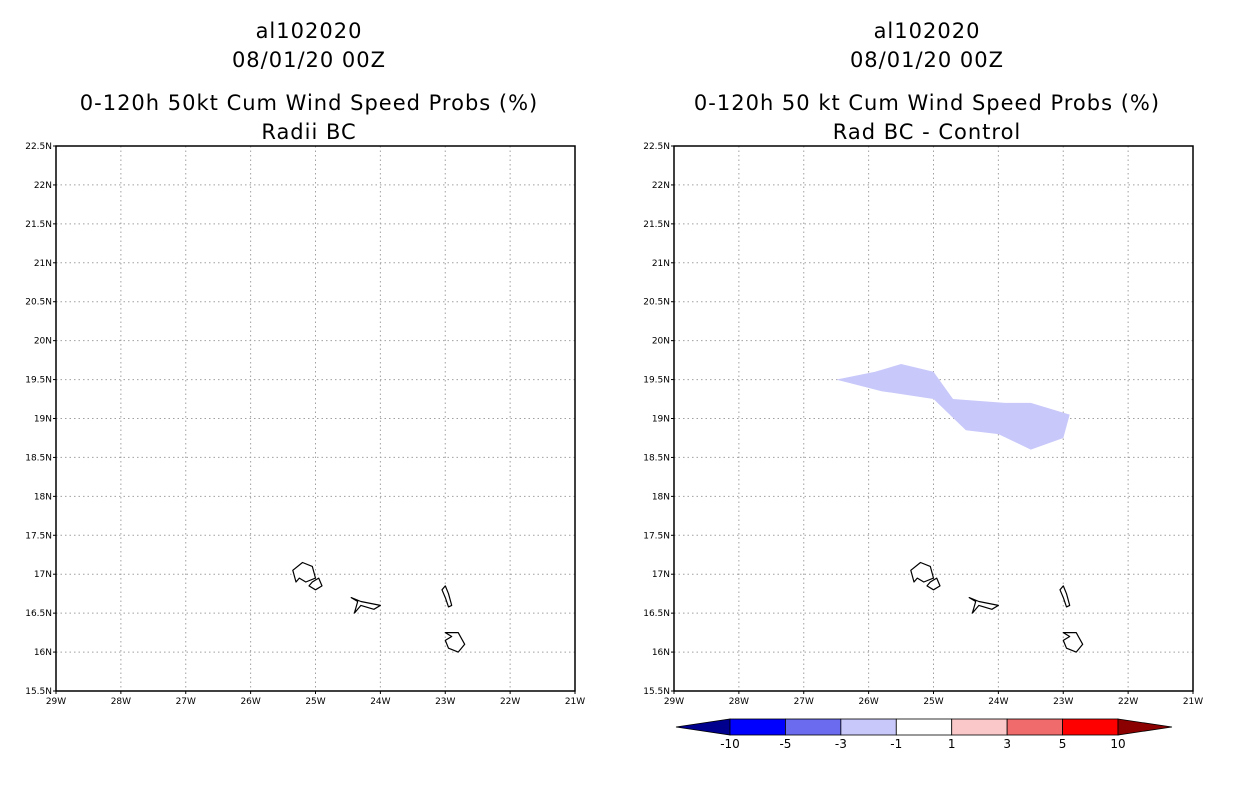  What do you see at coordinates (739, 702) in the screenshot?
I see `right-x-tick-label: 28W` at bounding box center [739, 702].